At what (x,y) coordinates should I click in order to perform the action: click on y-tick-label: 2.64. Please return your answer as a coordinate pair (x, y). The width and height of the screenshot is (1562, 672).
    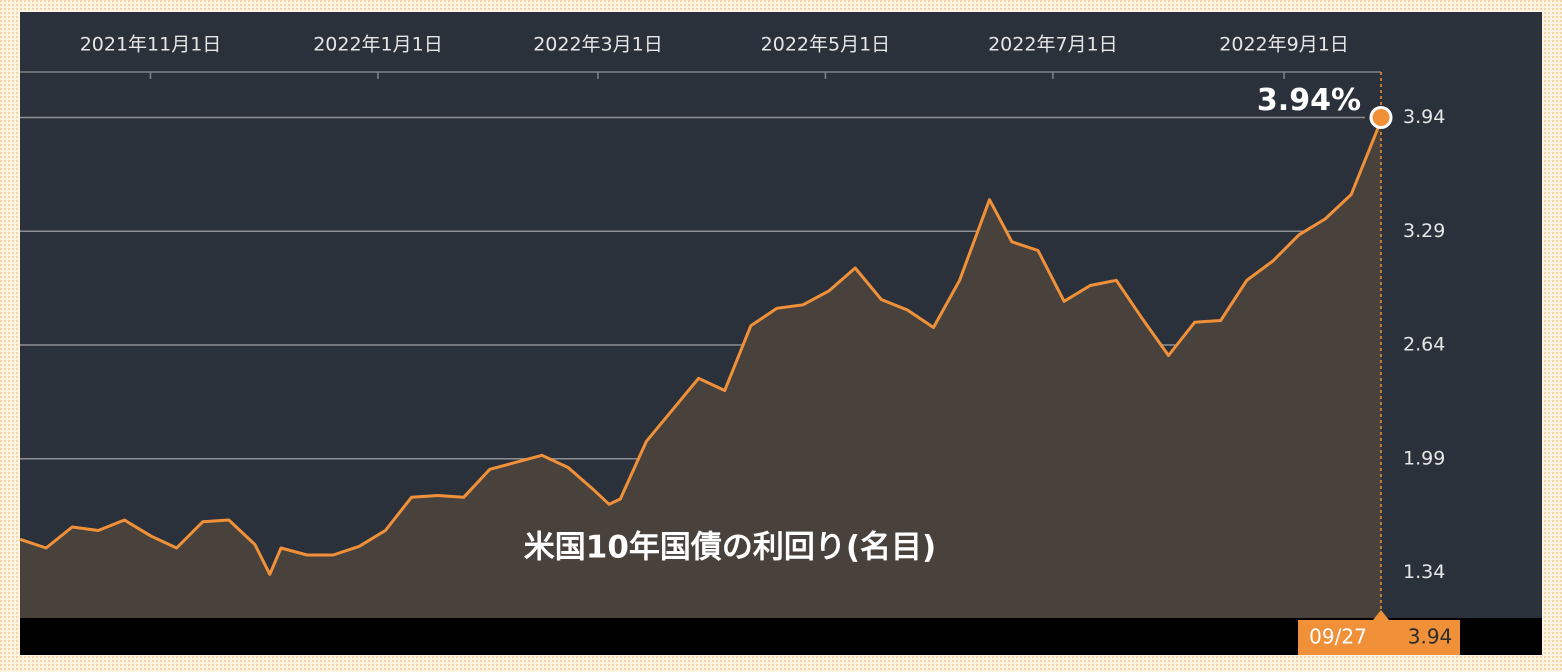
    Looking at the image, I should click on (1424, 345).